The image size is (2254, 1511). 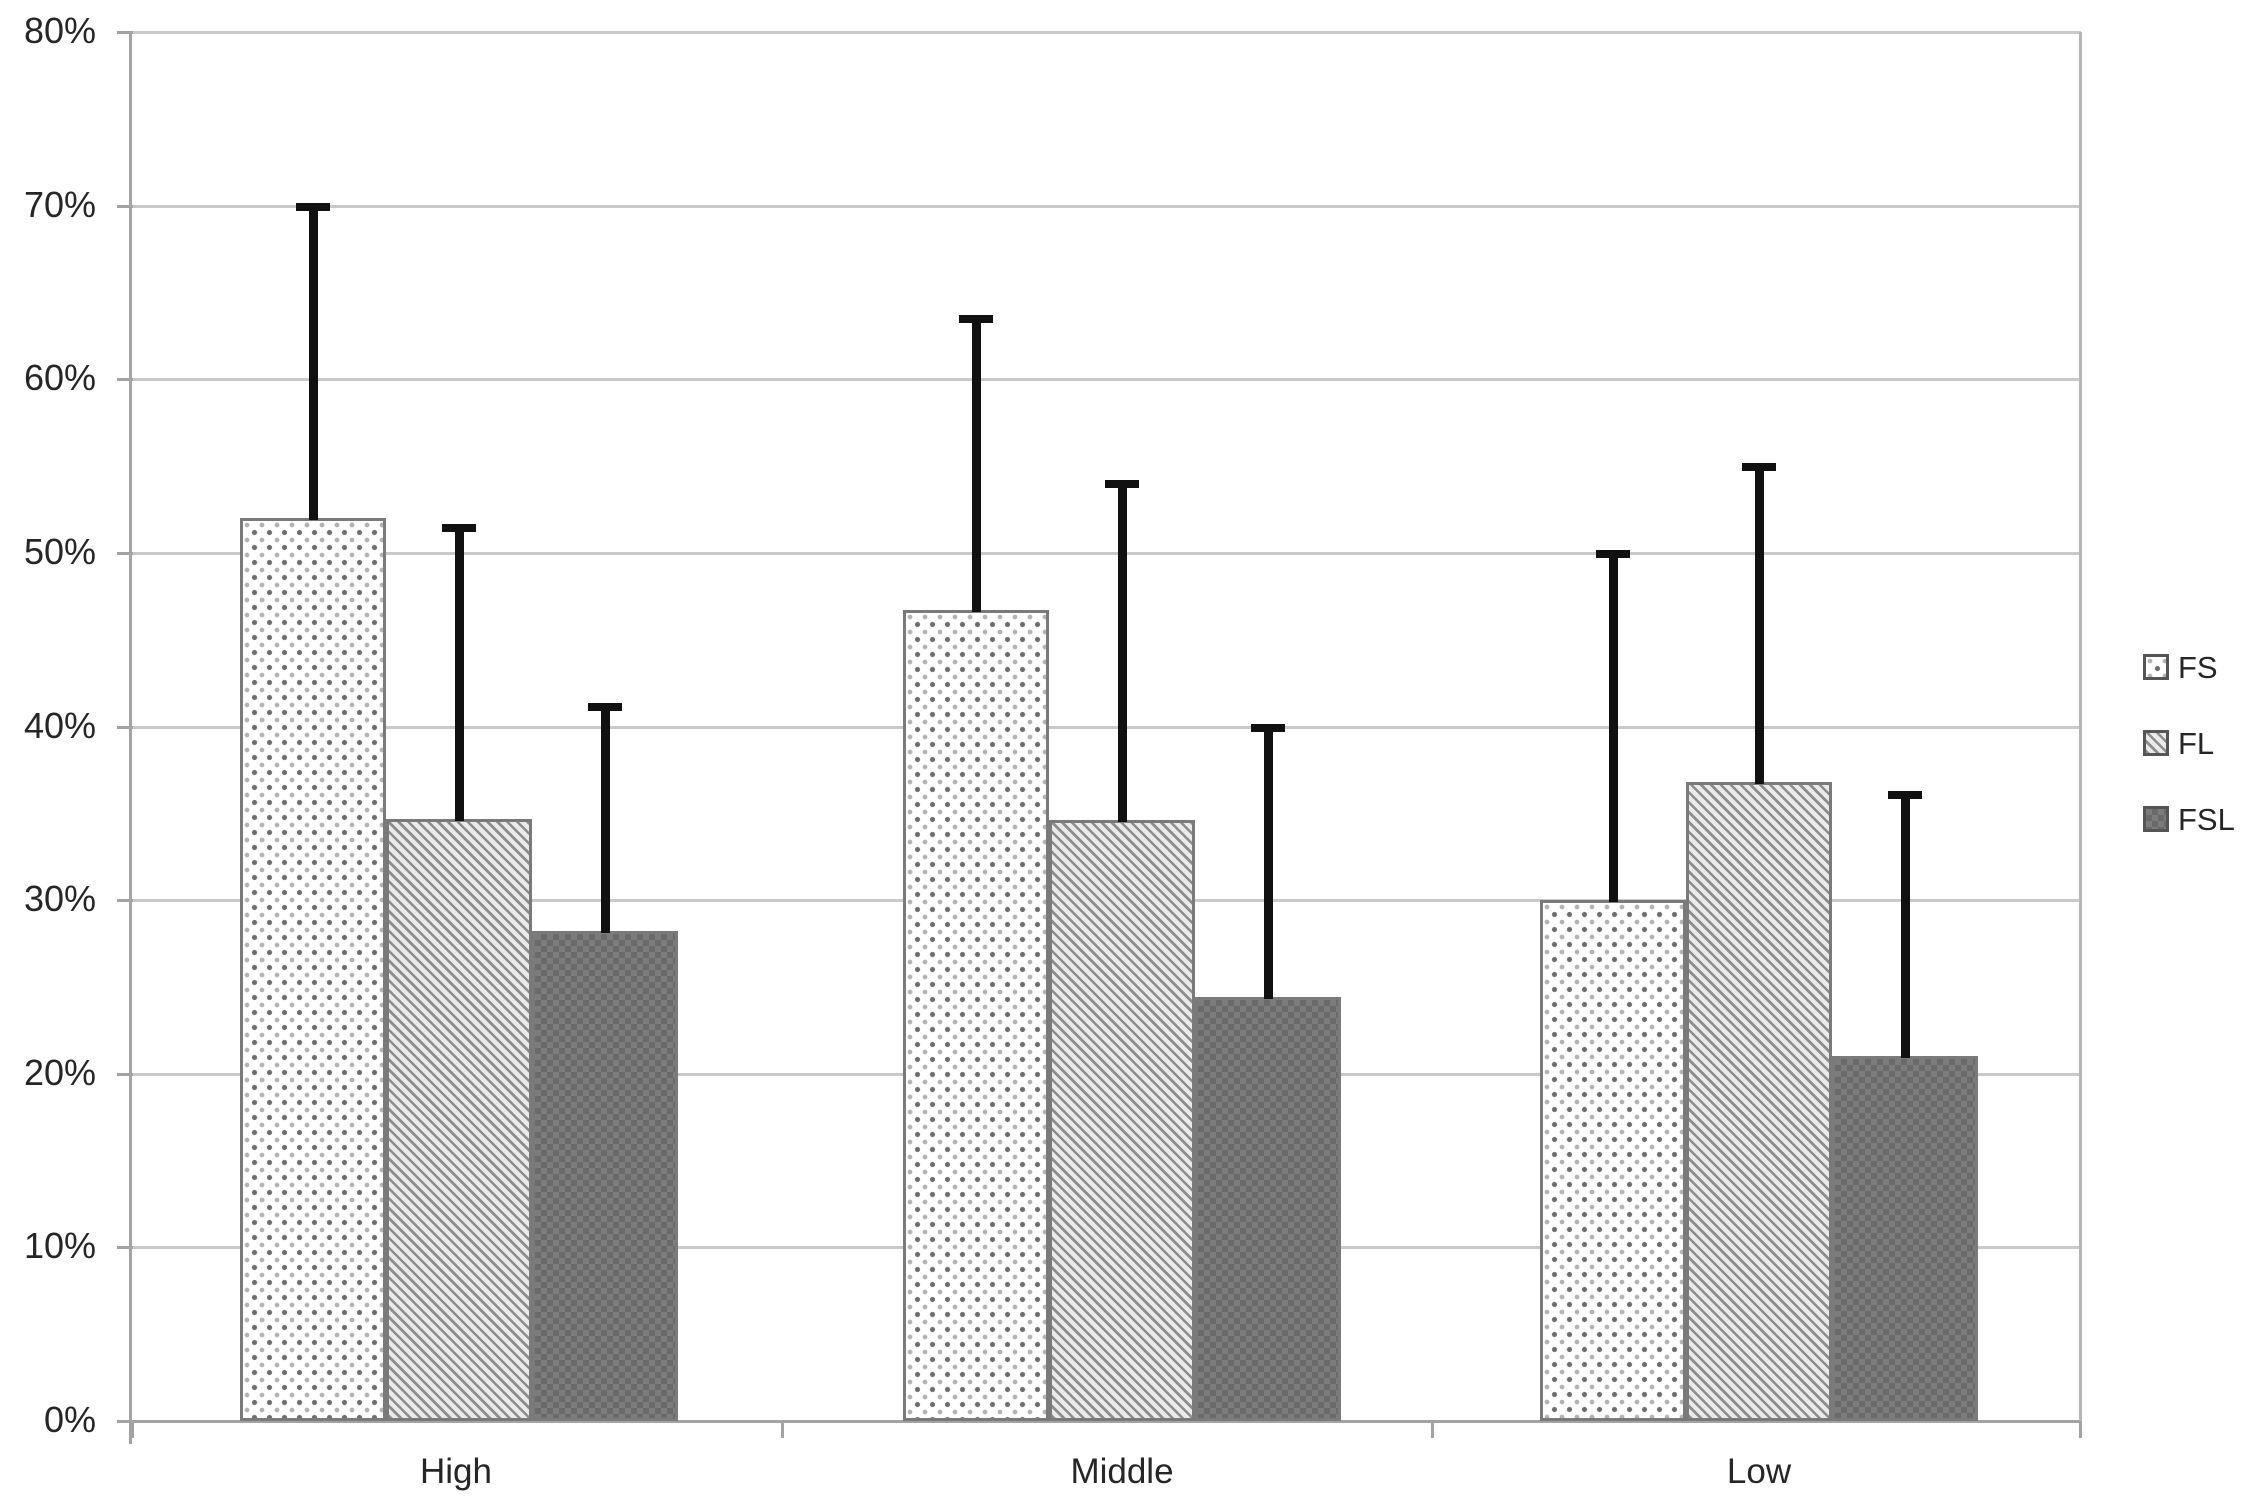 What do you see at coordinates (2198, 667) in the screenshot?
I see `legend-label-fs: FS` at bounding box center [2198, 667].